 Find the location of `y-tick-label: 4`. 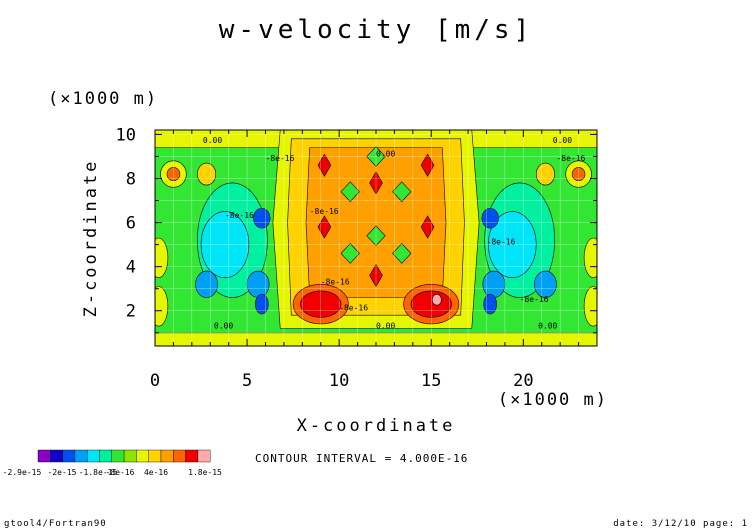

y-tick-label: 4 is located at coordinates (131, 268).